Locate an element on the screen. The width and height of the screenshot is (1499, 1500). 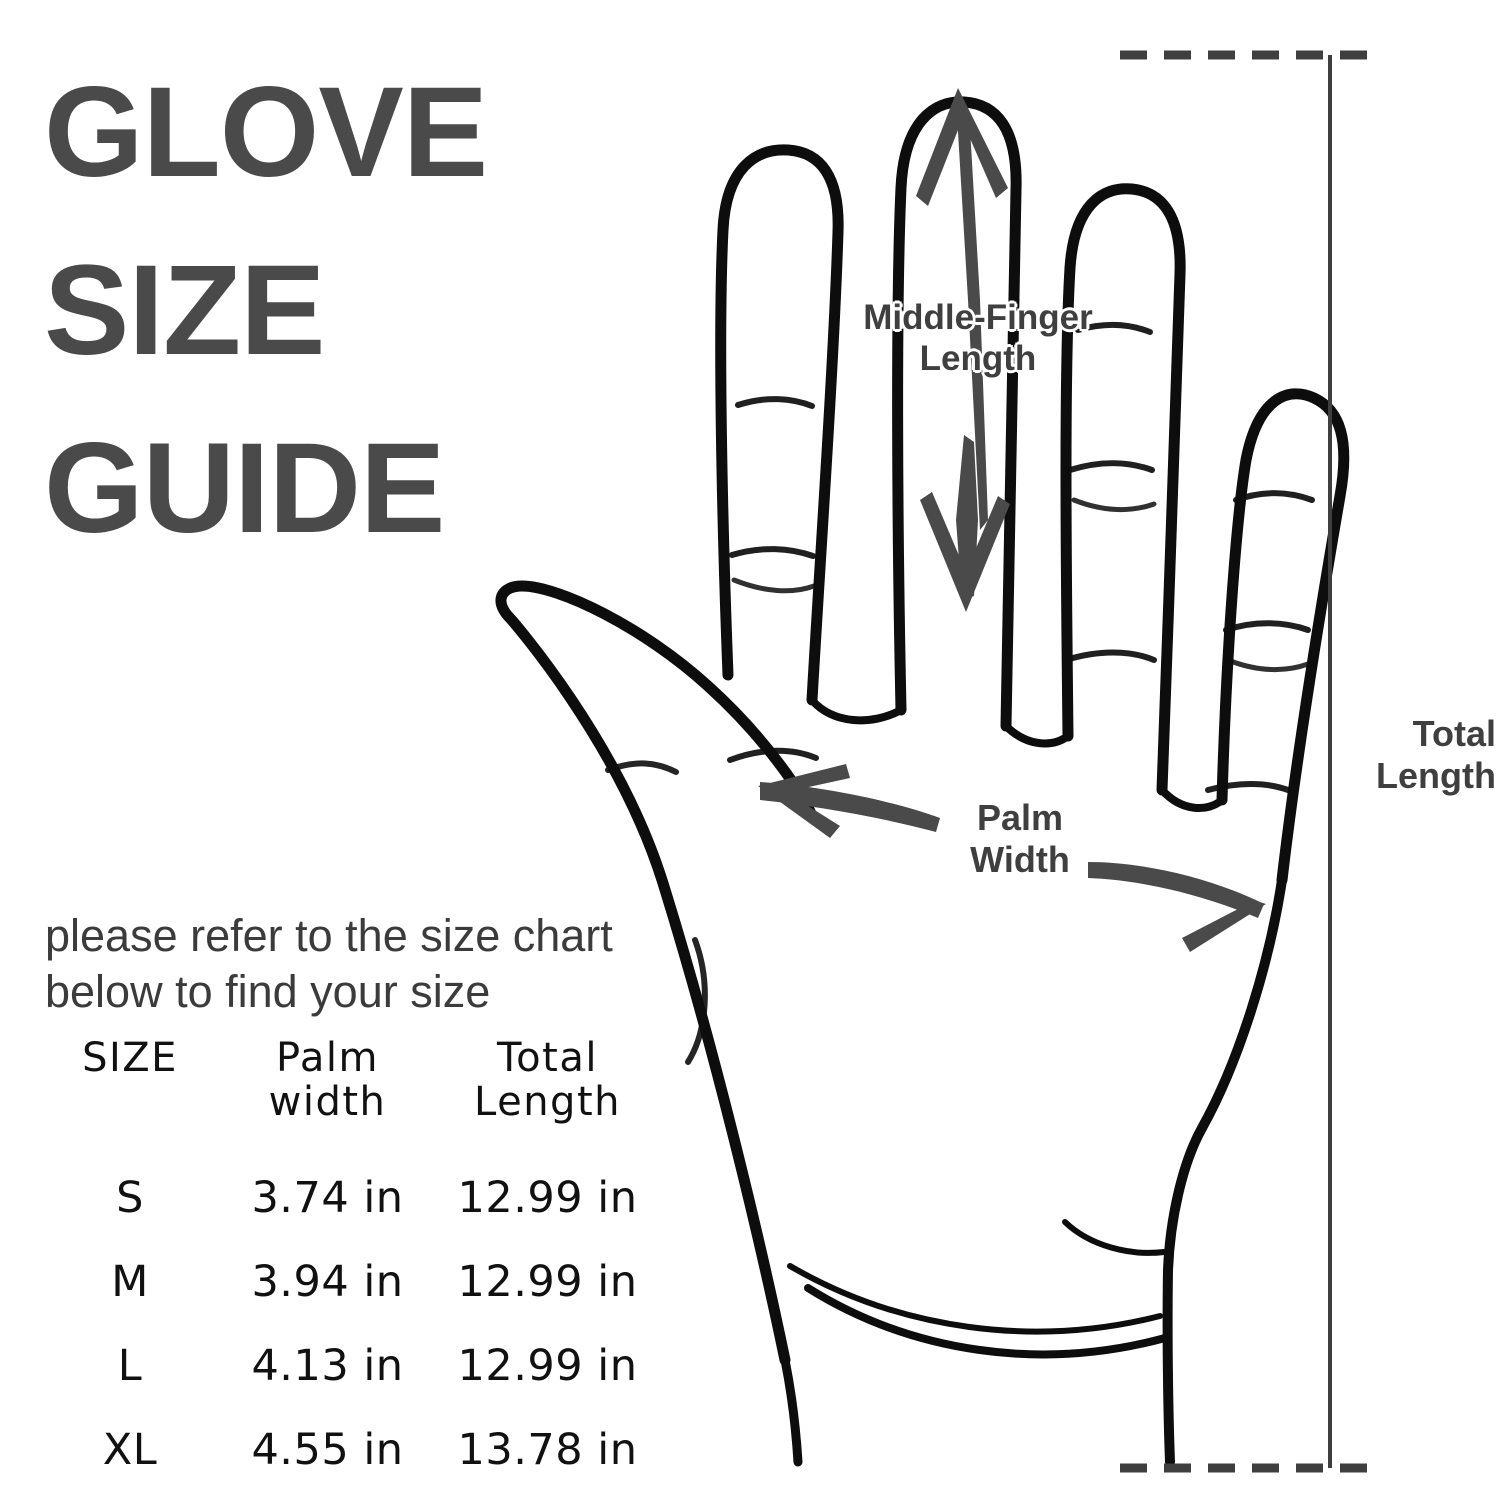
column-header-palm-width: Palm width is located at coordinates (327, 1100).